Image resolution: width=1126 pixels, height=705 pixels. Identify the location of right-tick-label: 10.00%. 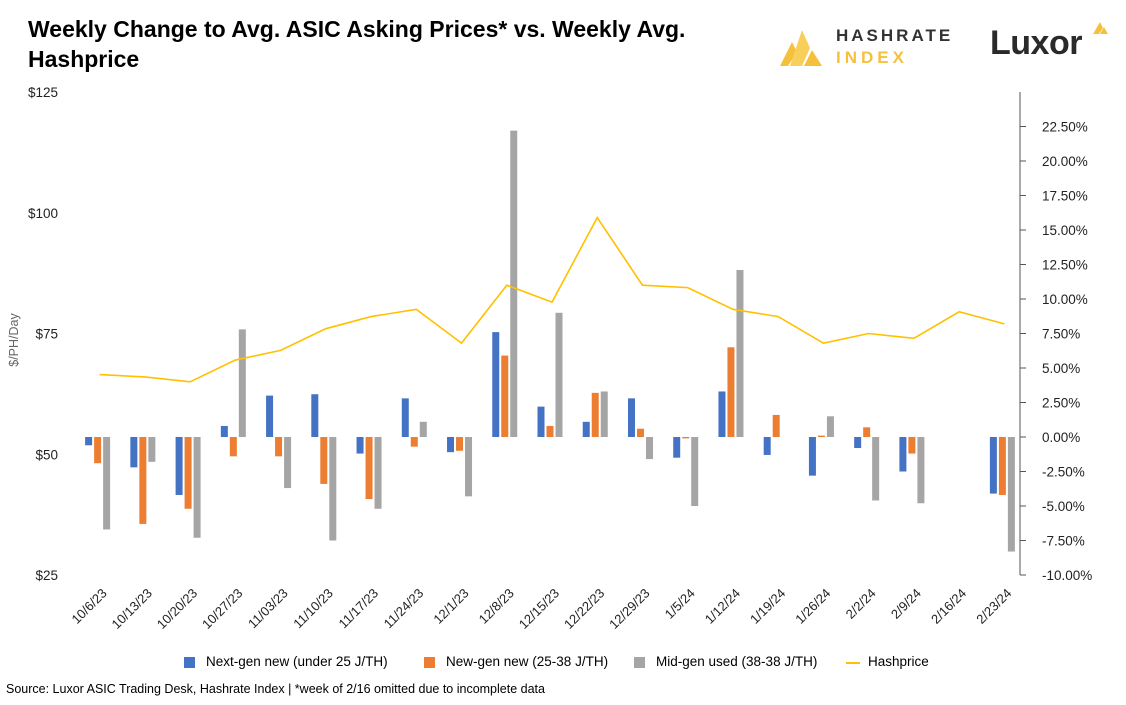
(1065, 299).